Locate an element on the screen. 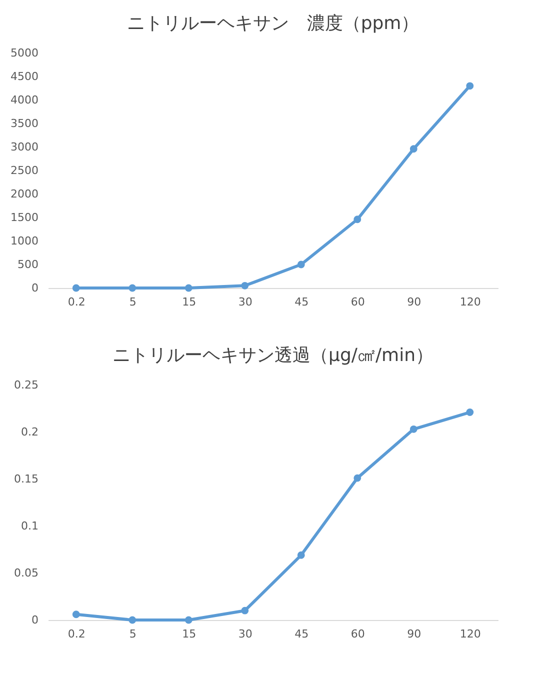  y-tick-label: 0.15 is located at coordinates (26, 479).